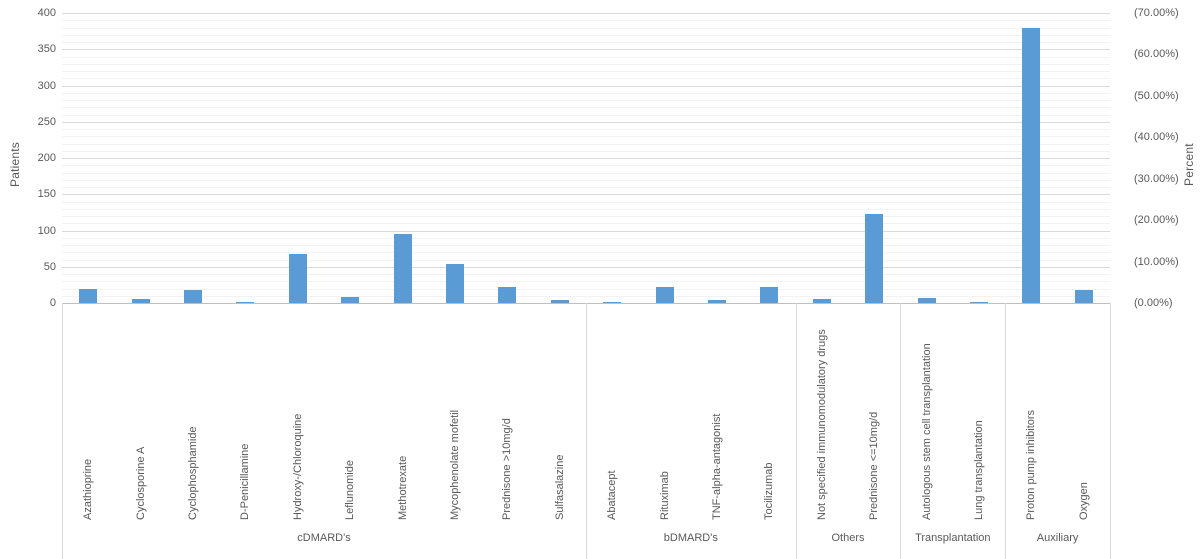 The height and width of the screenshot is (559, 1200). Describe the element at coordinates (1156, 13) in the screenshot. I see `percent-axis-tick-label: (70.00%)` at that location.